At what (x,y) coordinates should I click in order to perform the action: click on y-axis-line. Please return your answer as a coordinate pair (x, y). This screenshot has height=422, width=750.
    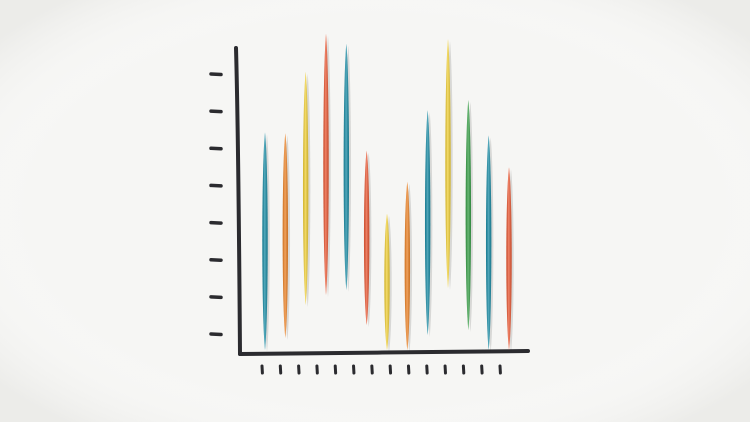
    Looking at the image, I should click on (238, 201).